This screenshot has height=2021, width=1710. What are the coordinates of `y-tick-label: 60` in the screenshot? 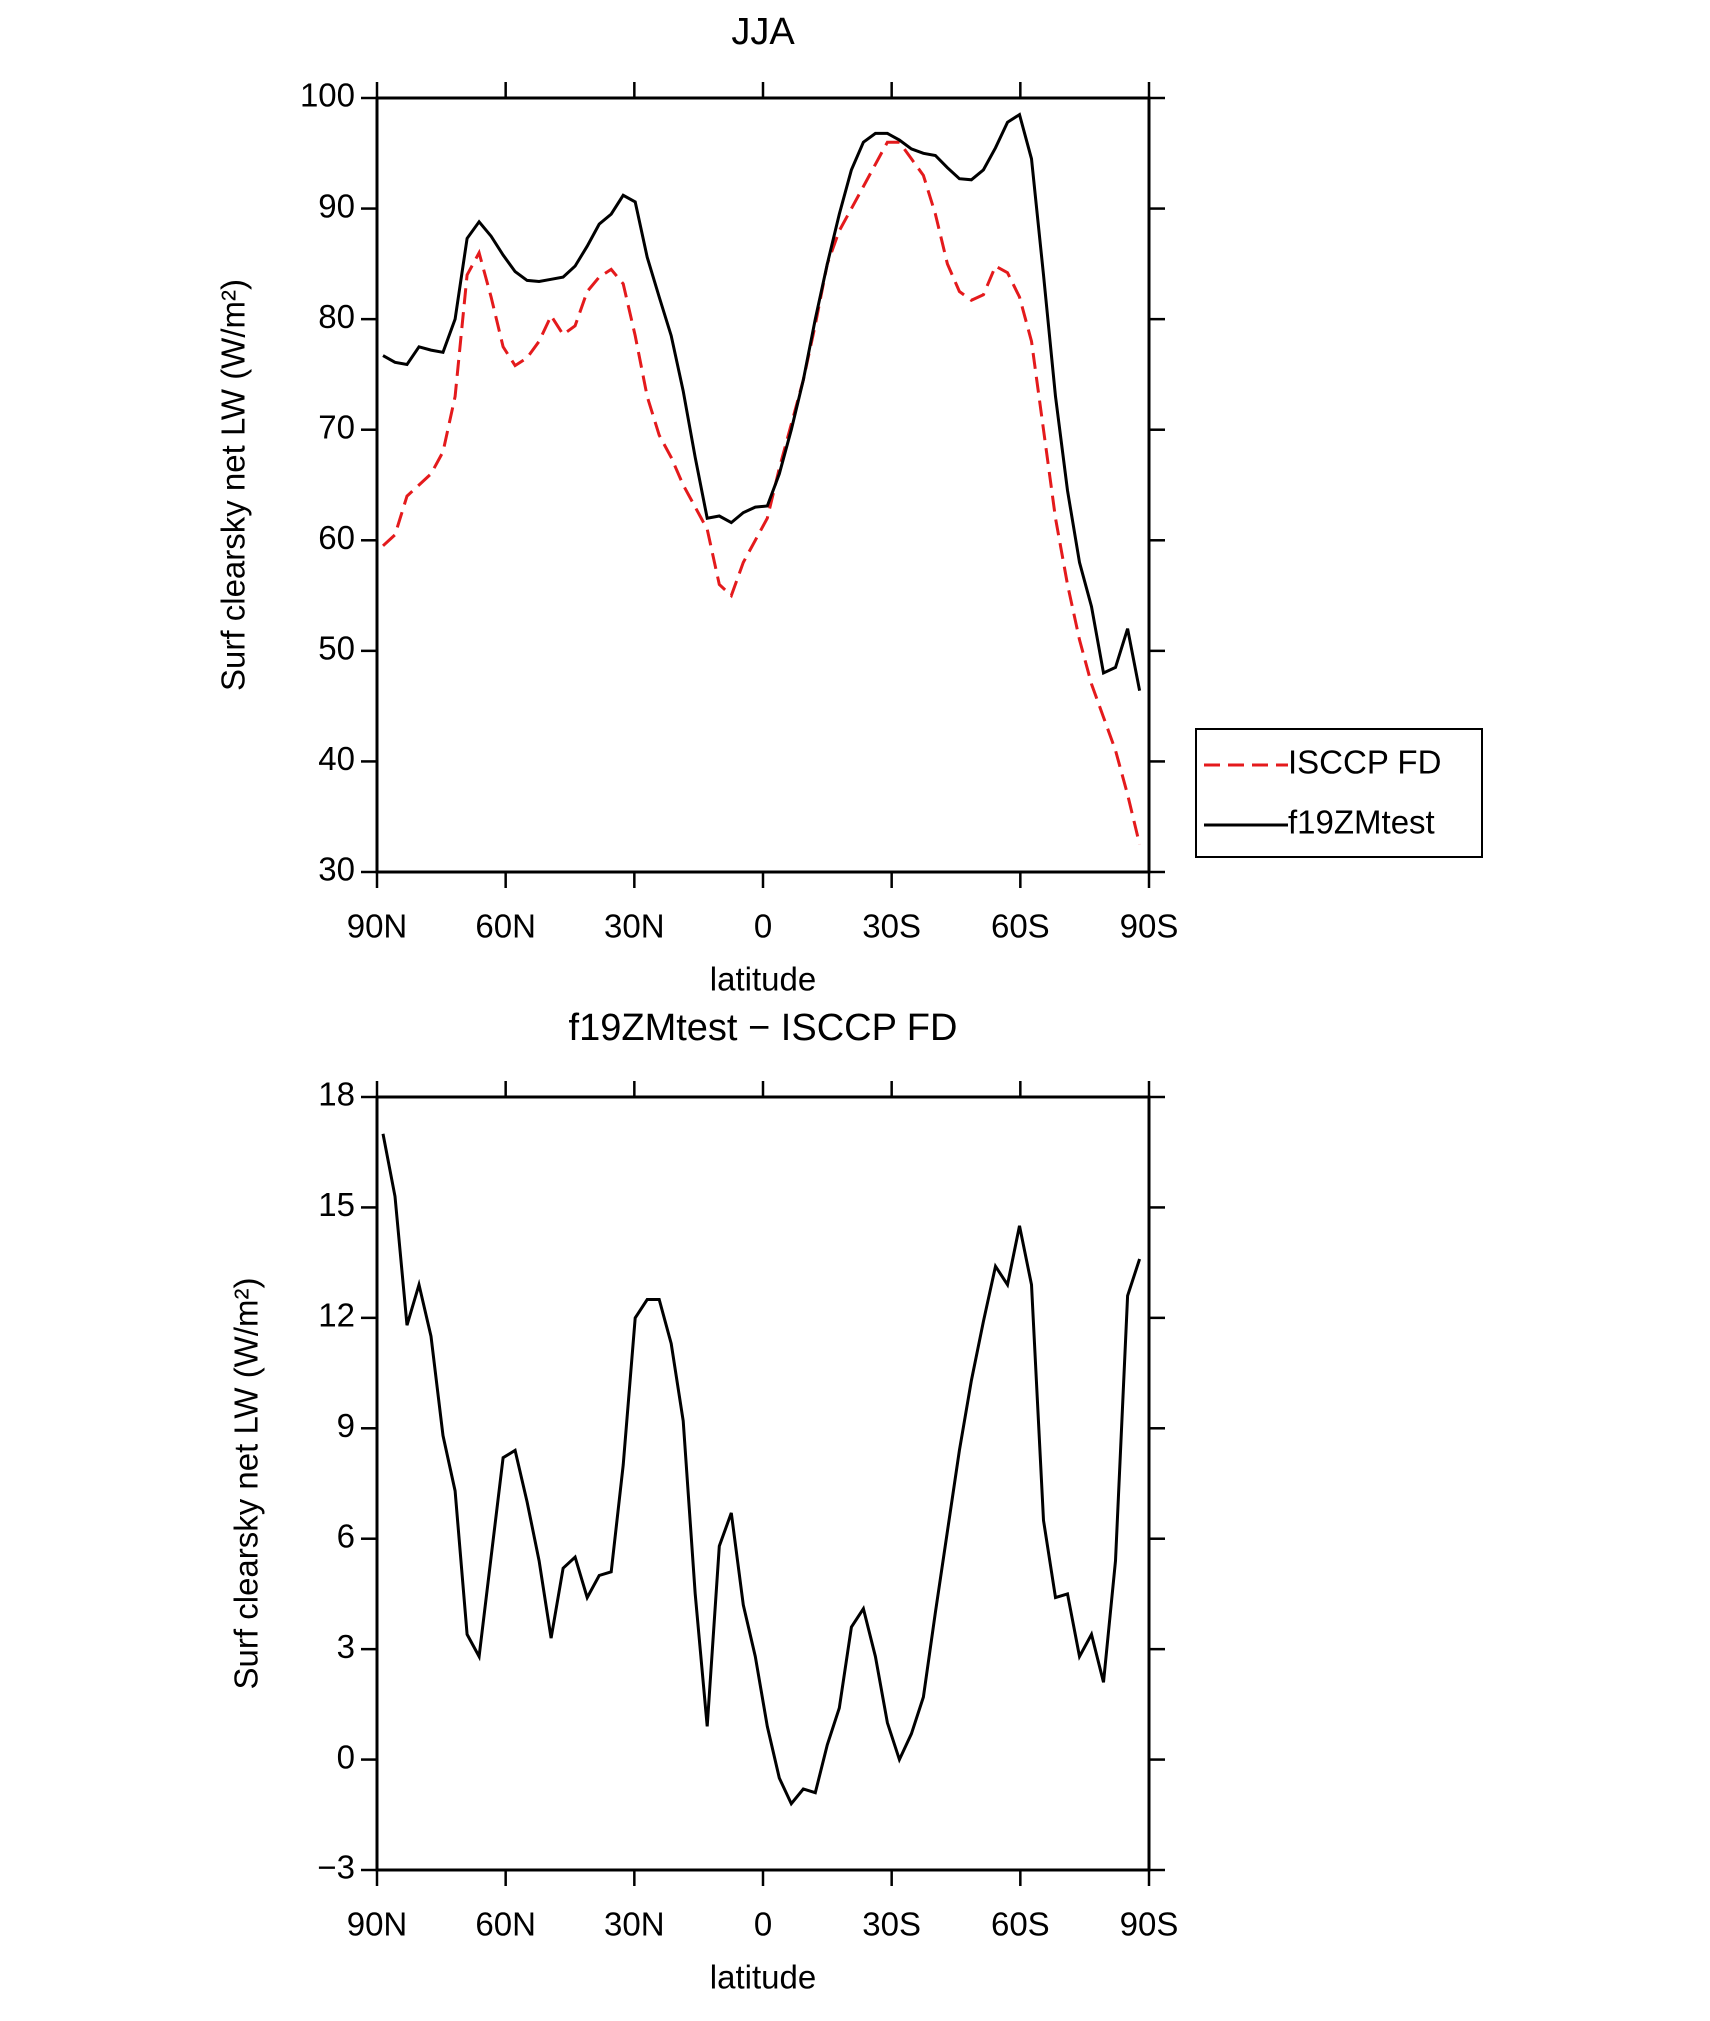 It's located at (336, 537).